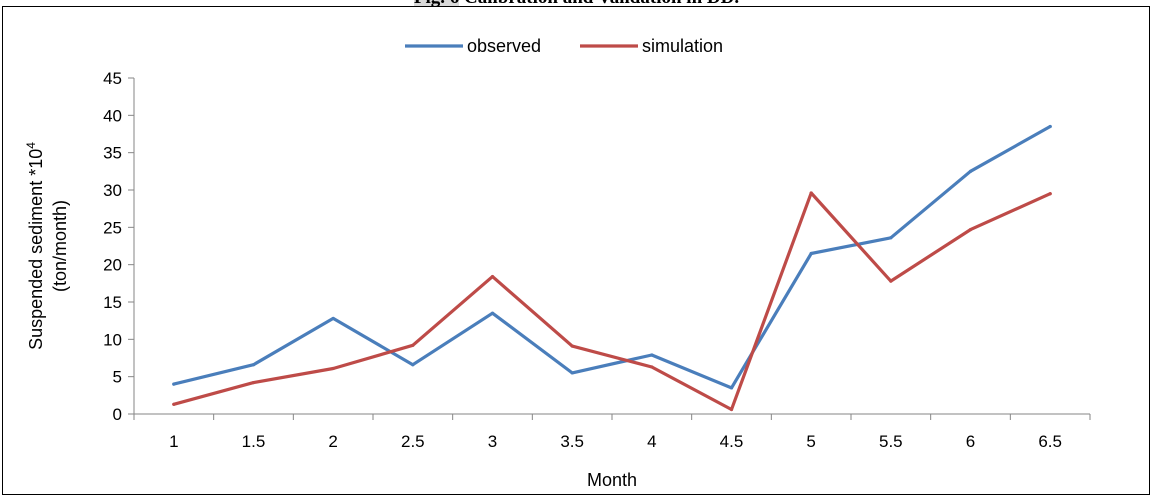 The width and height of the screenshot is (1153, 497). I want to click on x-tick-label: 1, so click(173, 441).